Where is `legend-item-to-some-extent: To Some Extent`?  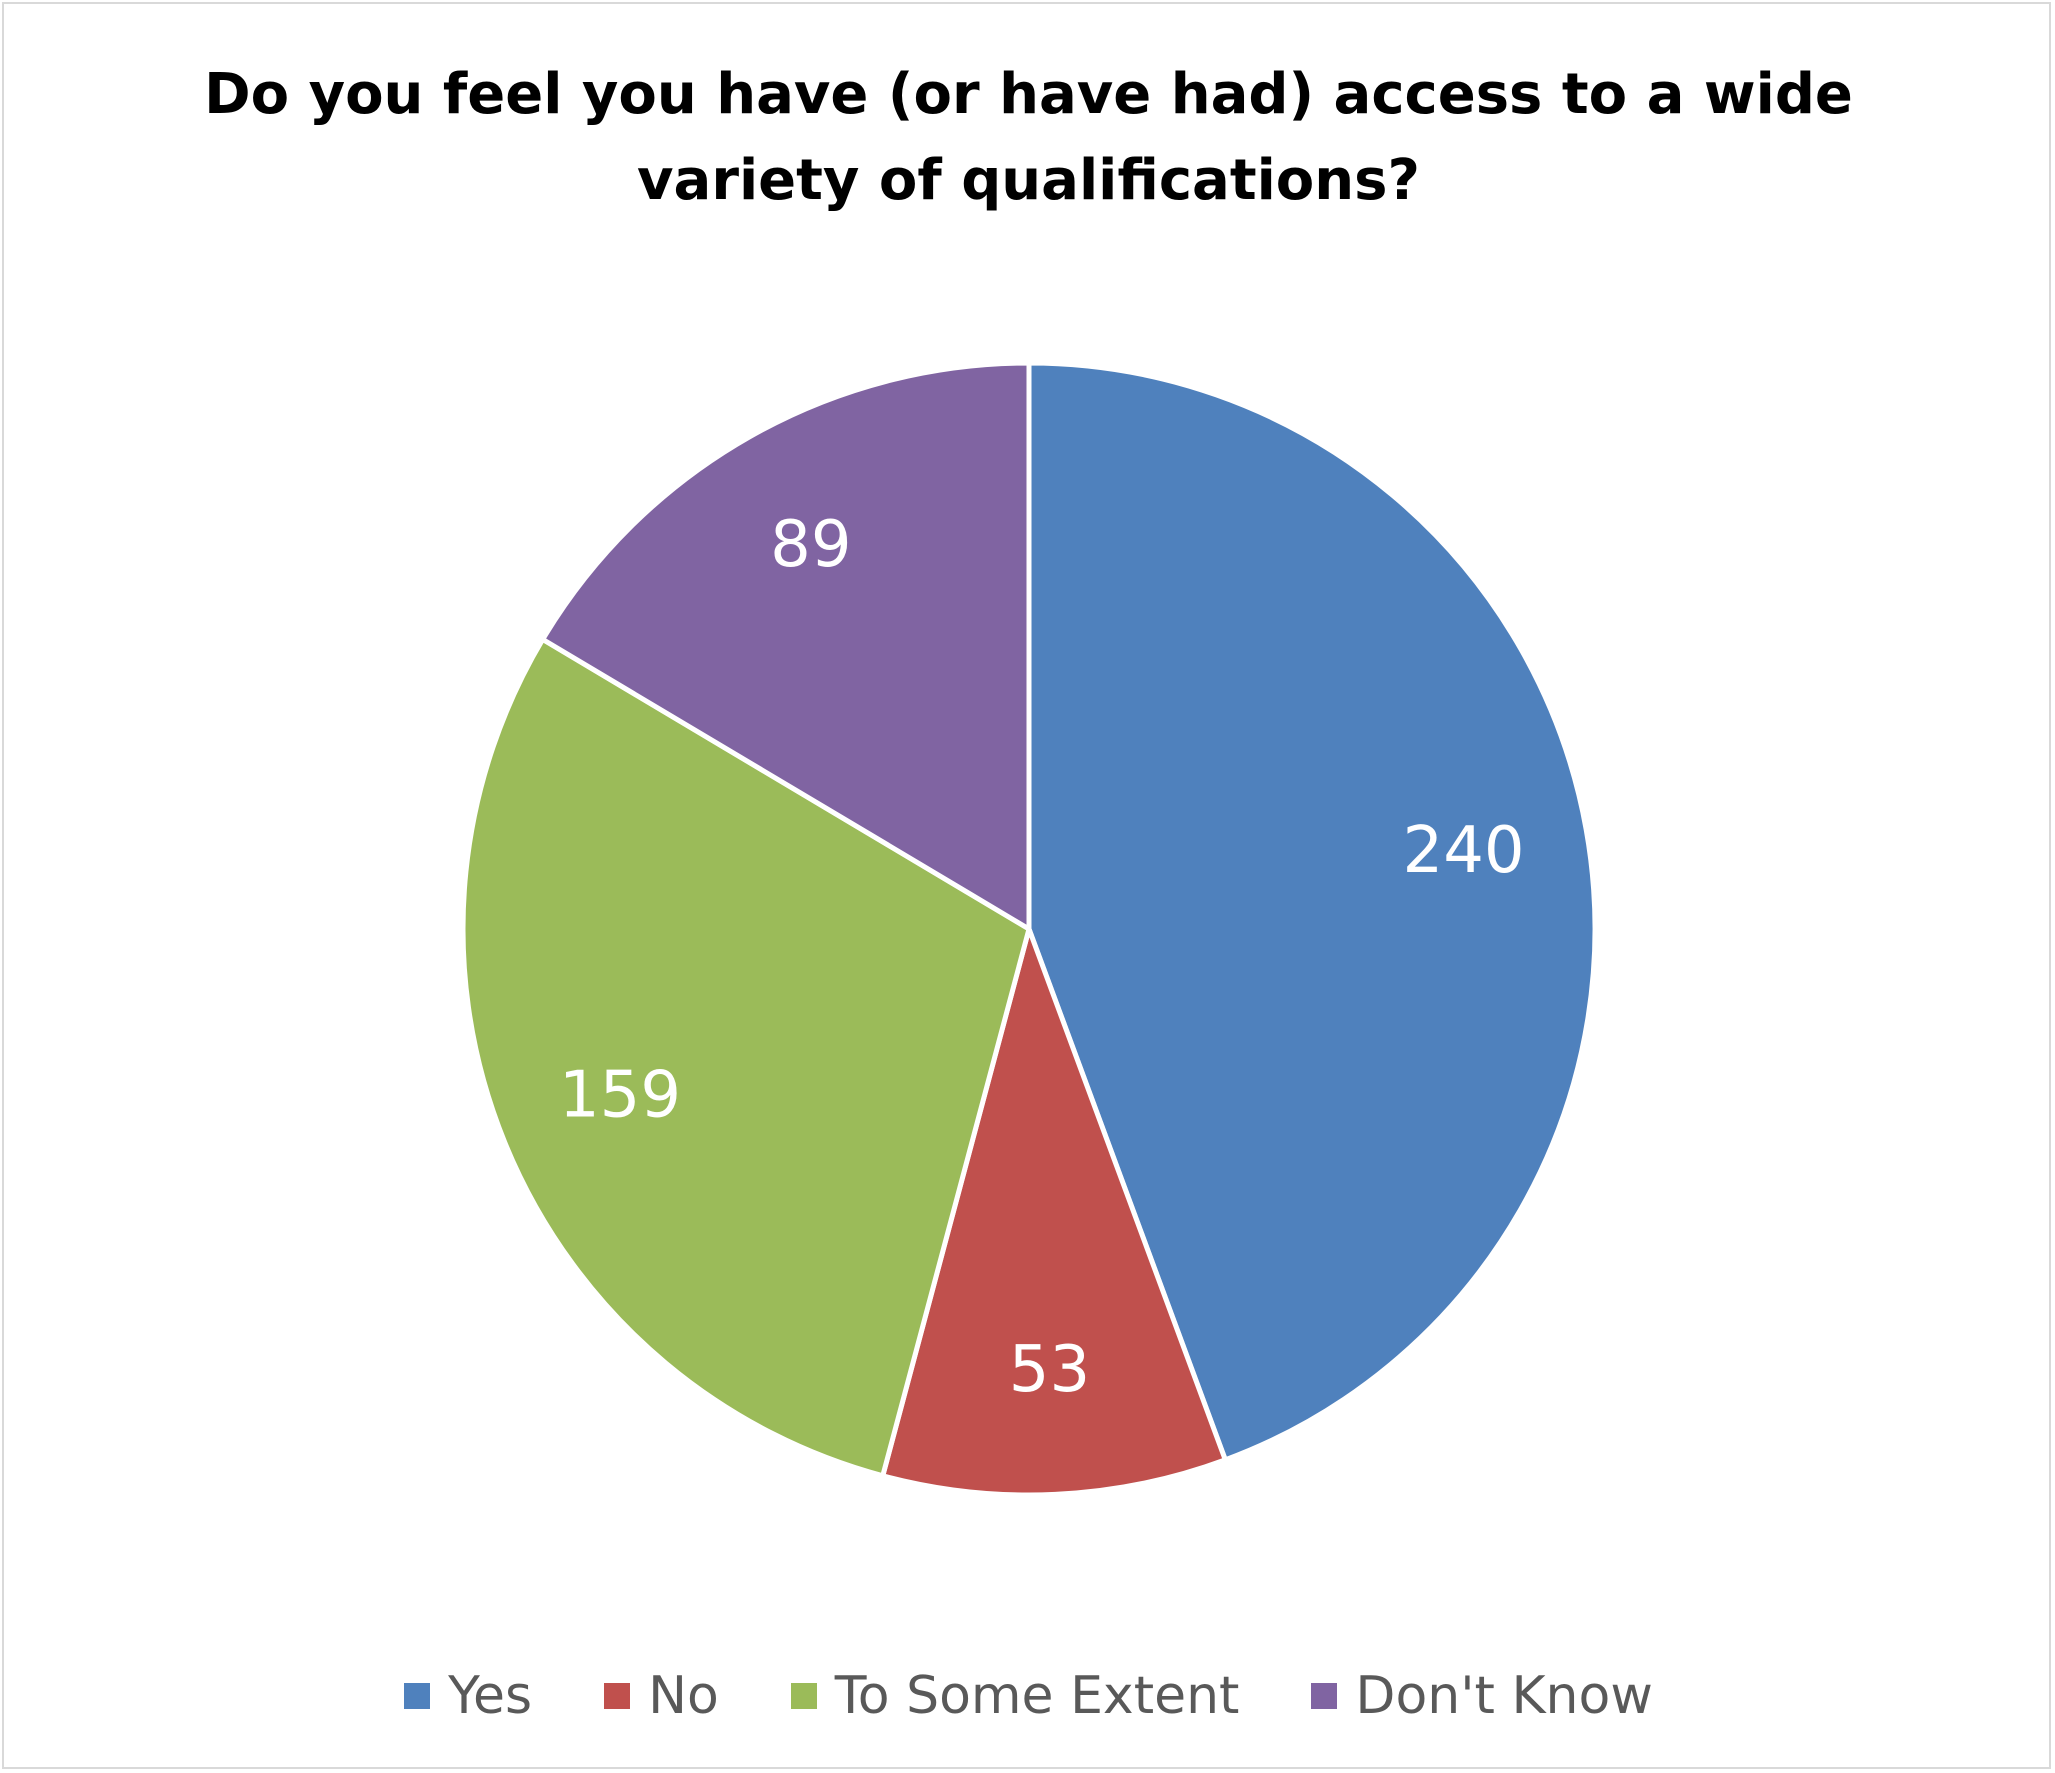
legend-item-to-some-extent: To Some Extent is located at coordinates (1015, 1696).